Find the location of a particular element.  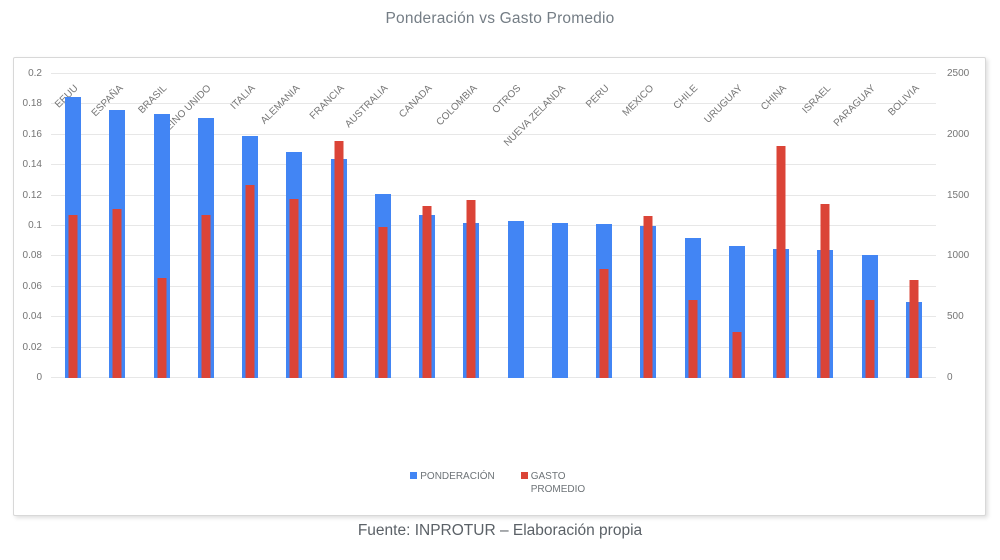

x-axis-label: CHILE is located at coordinates (686, 97).